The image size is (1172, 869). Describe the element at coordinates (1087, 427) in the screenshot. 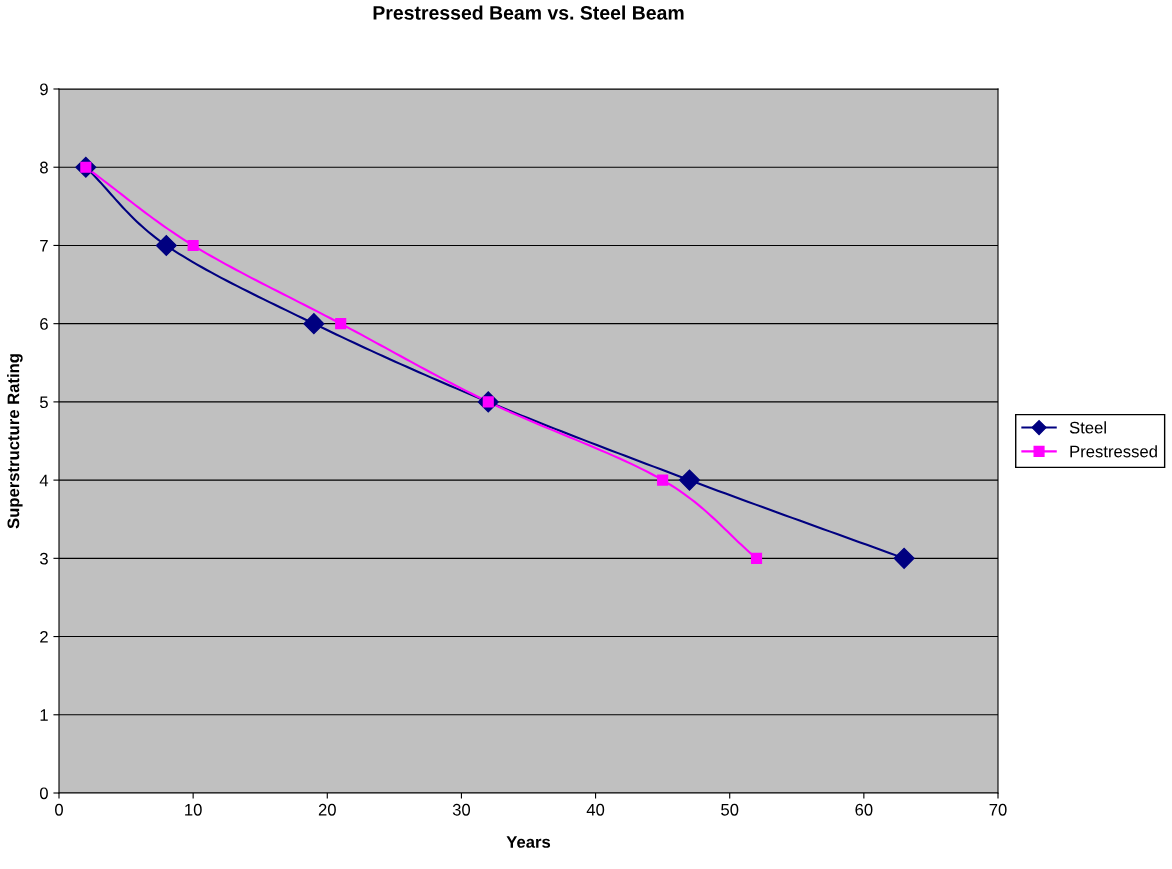

I see `legend-label: Steel` at that location.